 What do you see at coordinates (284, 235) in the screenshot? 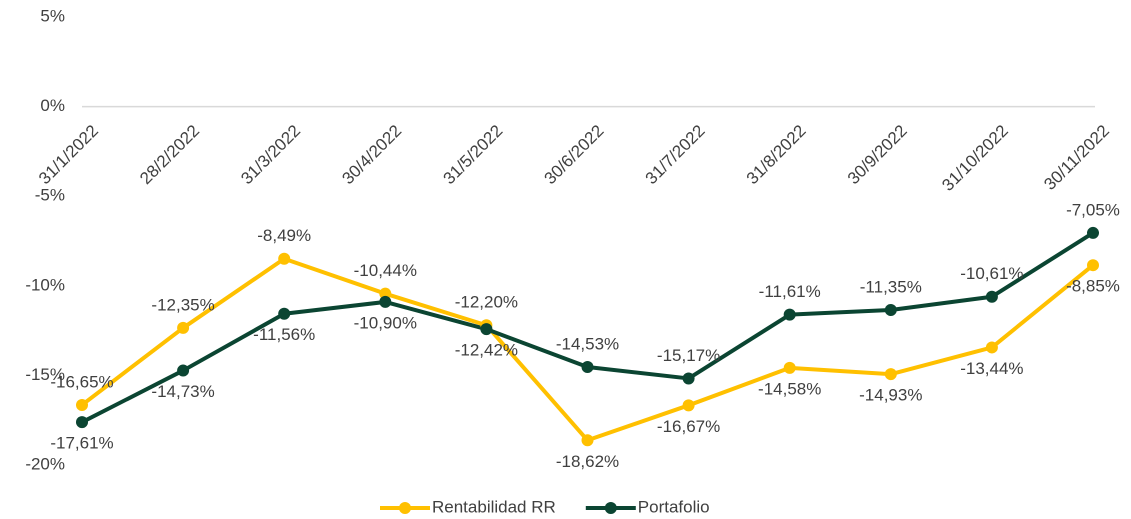
I see `data-label: -8,49%` at bounding box center [284, 235].